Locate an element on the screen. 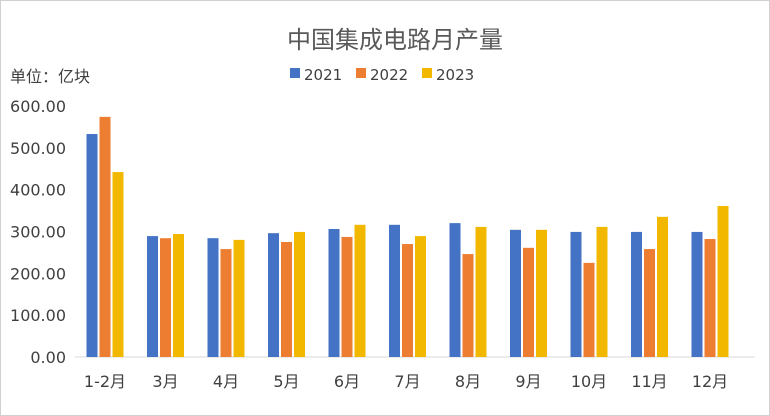 The width and height of the screenshot is (770, 416). bar-2021-10月 is located at coordinates (576, 294).